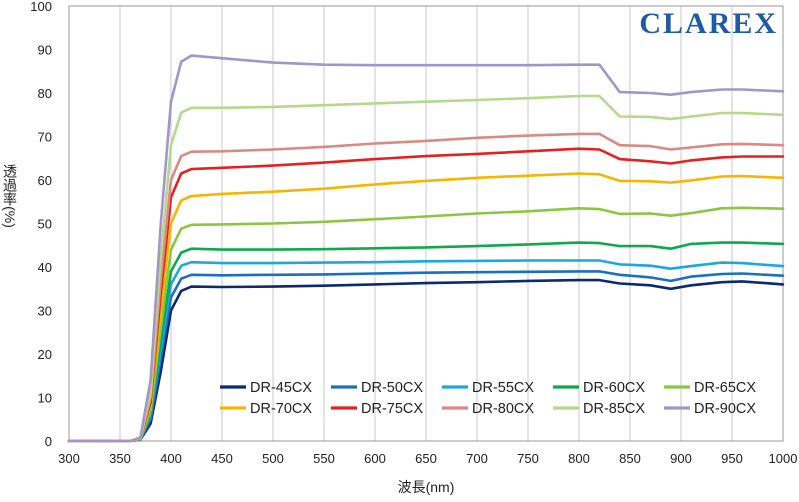  I want to click on legend-label: DR-85CX, so click(614, 409).